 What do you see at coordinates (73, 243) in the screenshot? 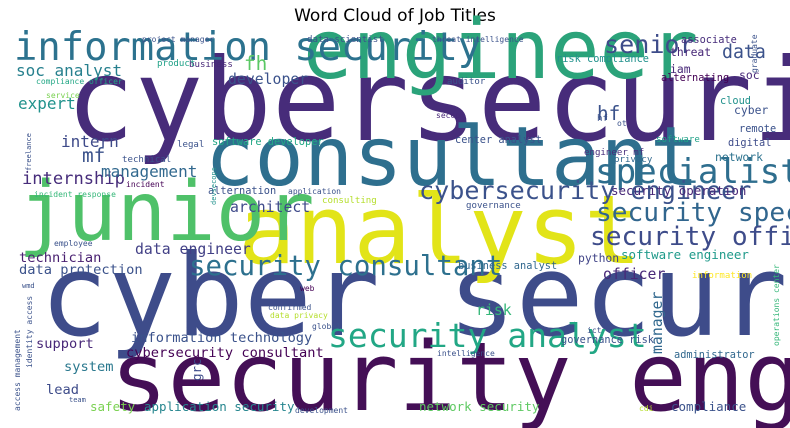
I see `word-employee: employee` at bounding box center [73, 243].